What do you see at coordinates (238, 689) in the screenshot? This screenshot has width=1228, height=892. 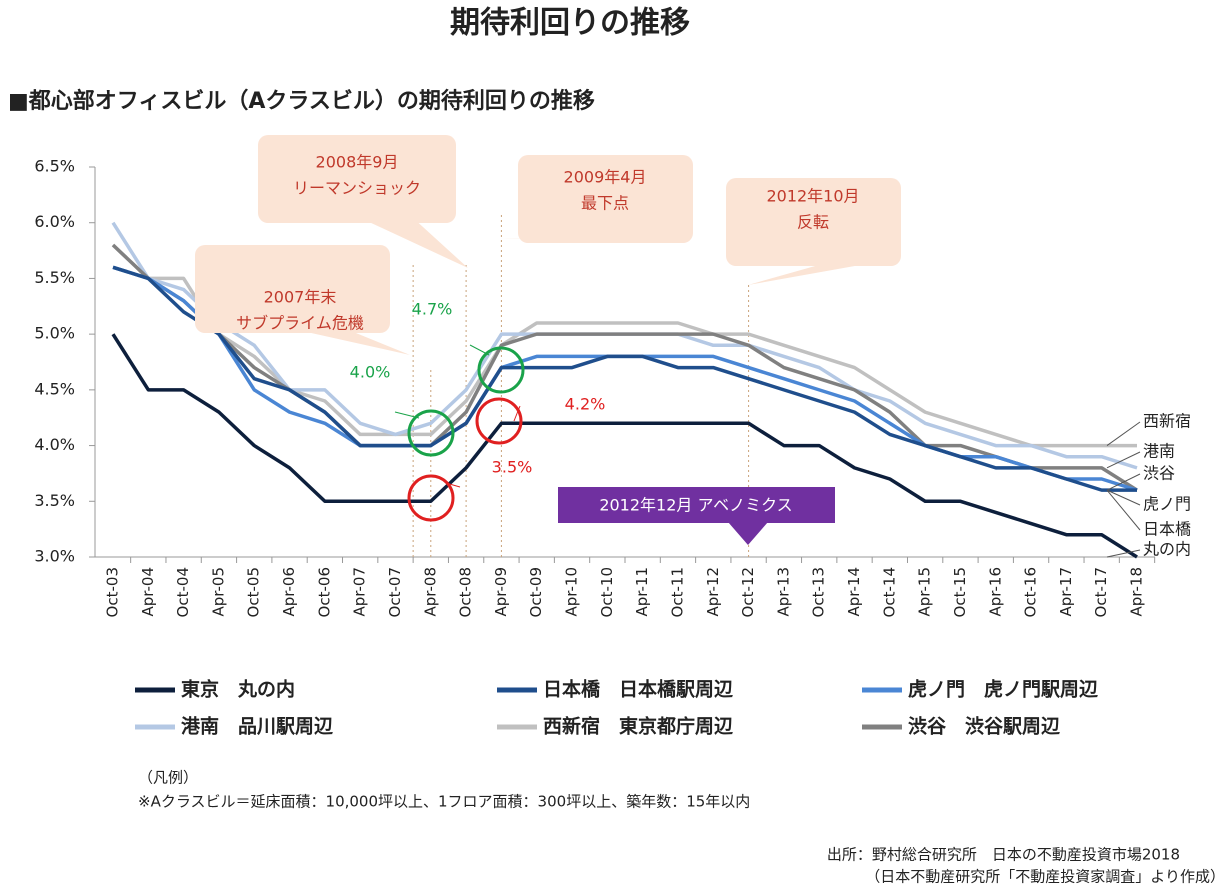 I see `legend-label: 東京 丸の内` at bounding box center [238, 689].